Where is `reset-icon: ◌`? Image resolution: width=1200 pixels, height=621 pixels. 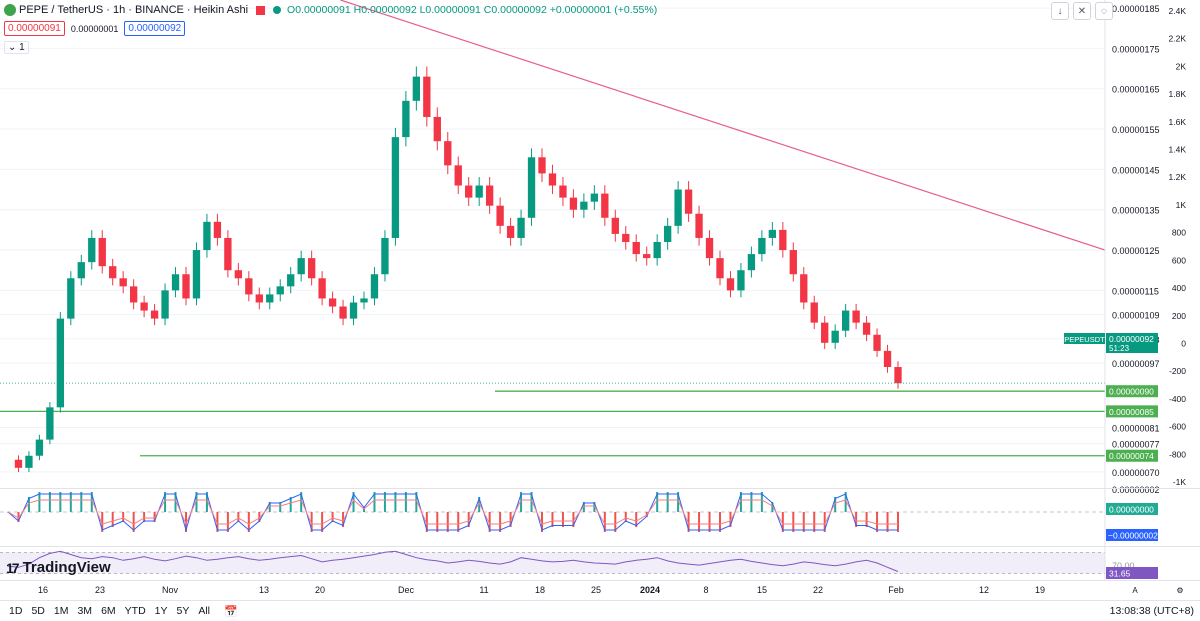 reset-icon: ◌ is located at coordinates (1104, 11).